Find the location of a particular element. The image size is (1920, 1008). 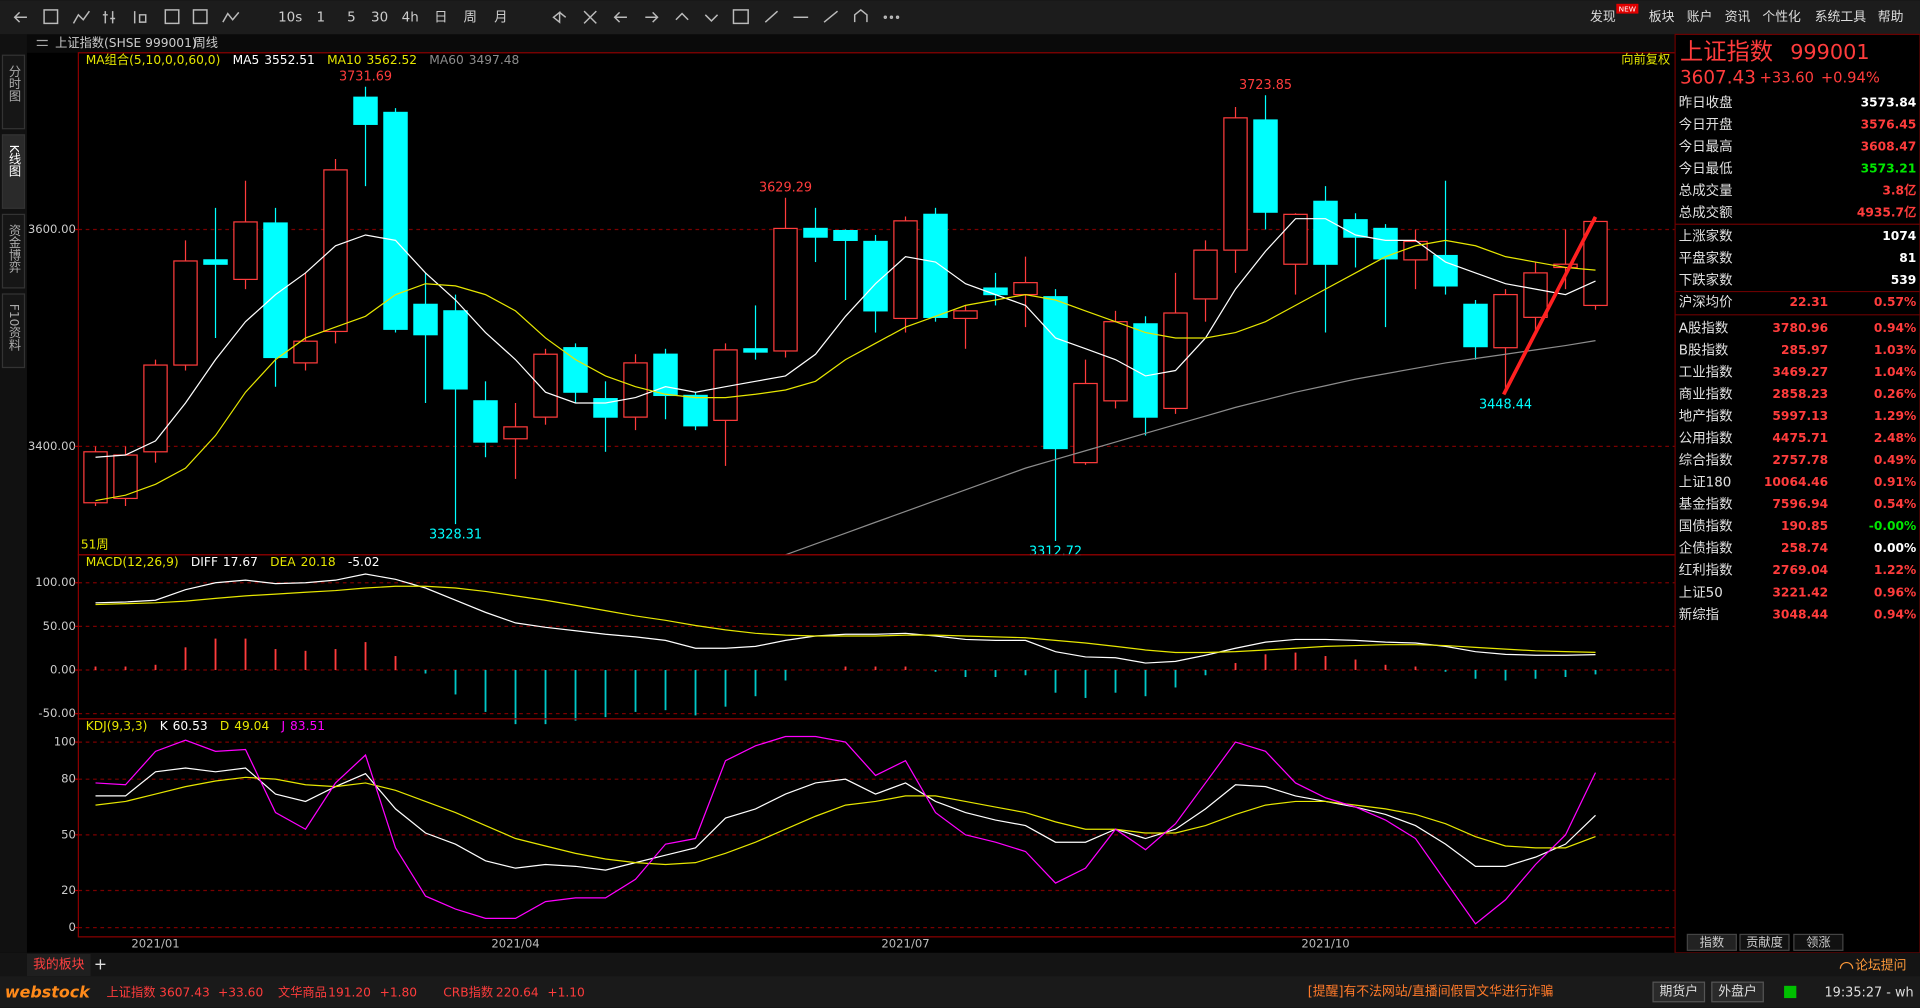

panel-tab-label: 贡献度 is located at coordinates (1764, 941).